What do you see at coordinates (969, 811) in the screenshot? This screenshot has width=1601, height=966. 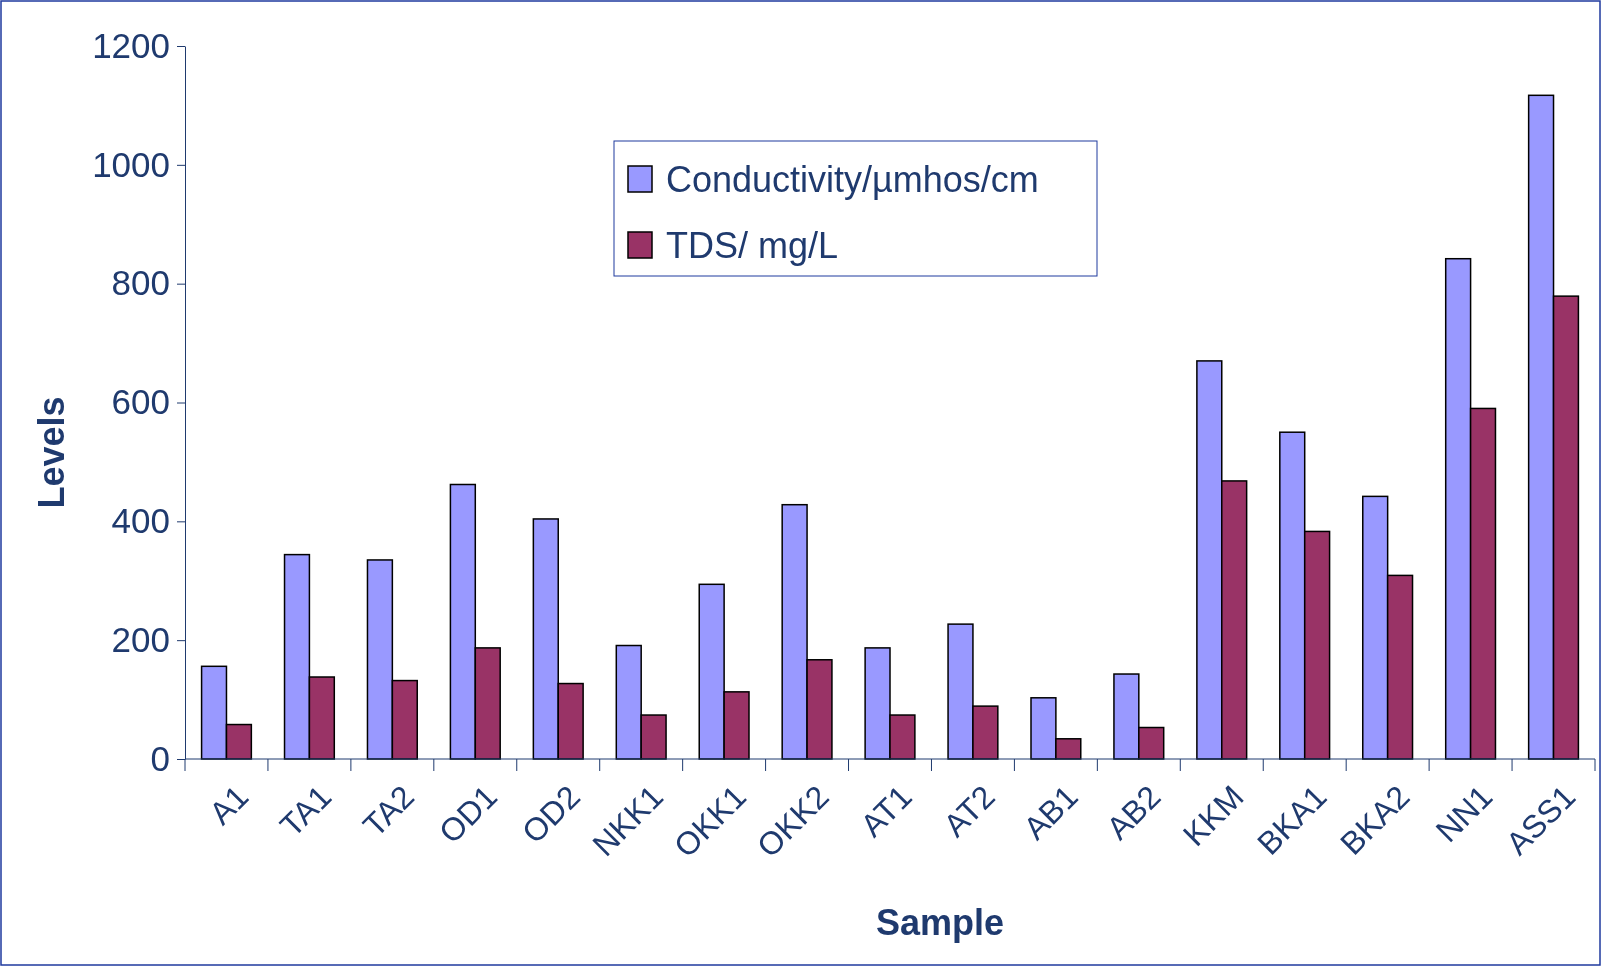 I see `x-tick-label: AT2` at bounding box center [969, 811].